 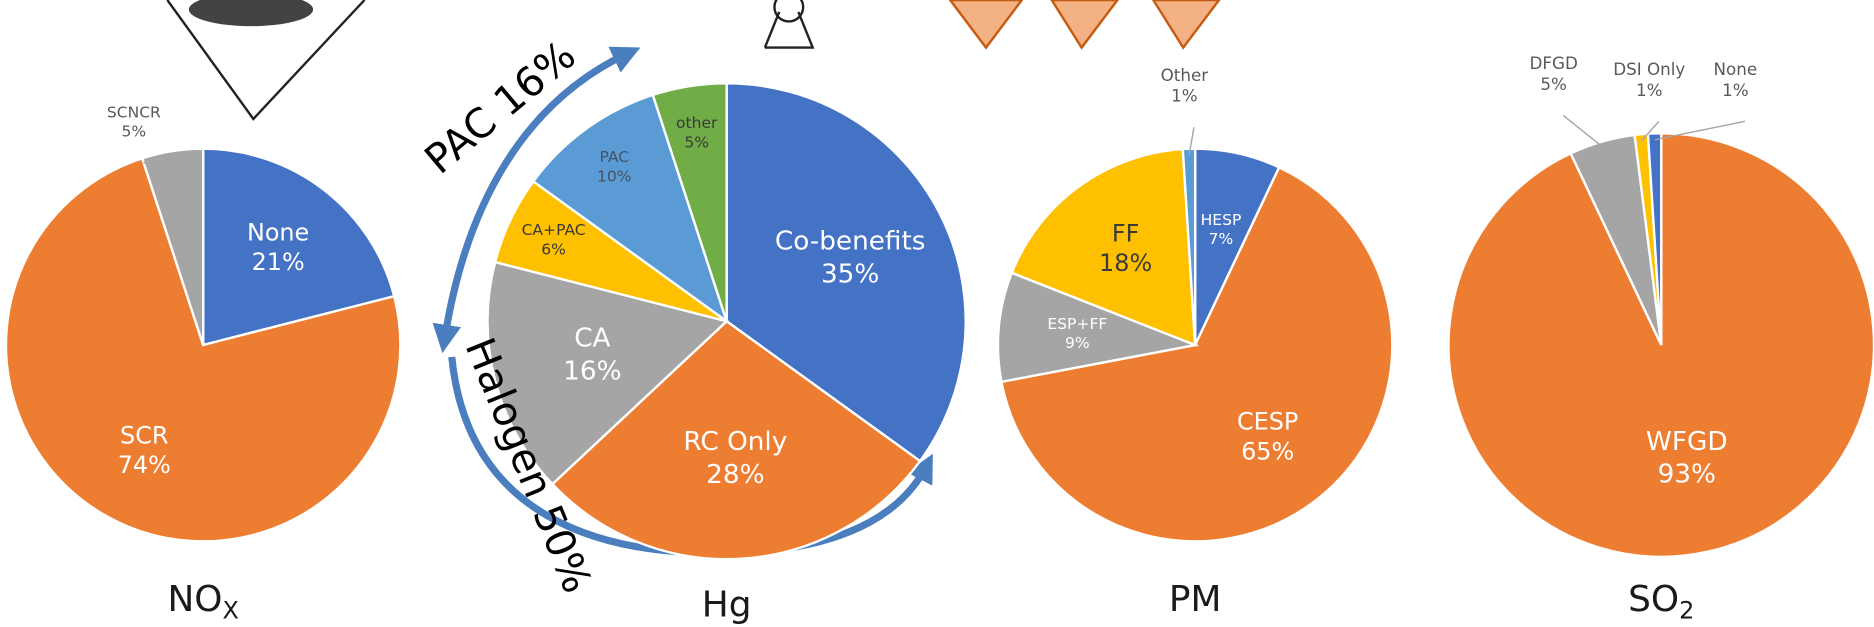 I want to click on slice-label: Other, so click(x=1185, y=75).